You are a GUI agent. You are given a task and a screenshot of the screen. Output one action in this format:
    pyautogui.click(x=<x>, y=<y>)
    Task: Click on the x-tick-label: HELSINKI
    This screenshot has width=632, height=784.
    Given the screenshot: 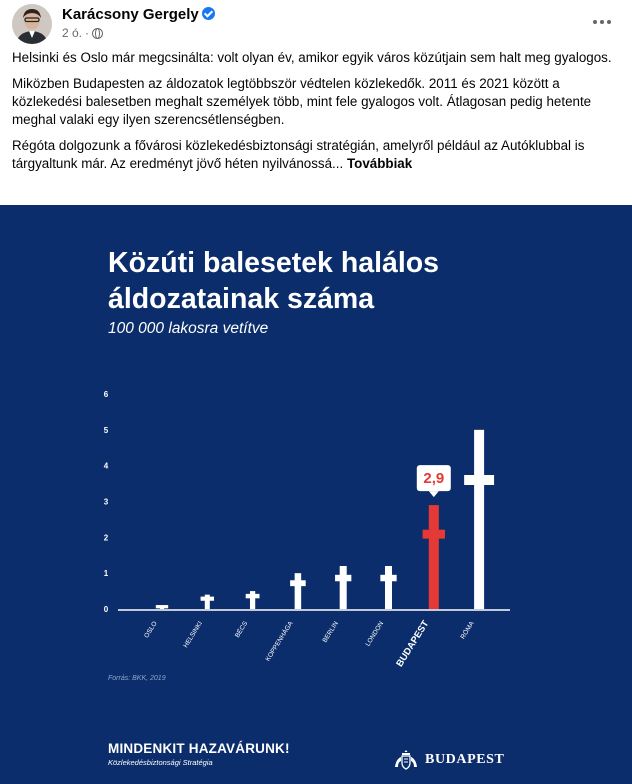 What is the action you would take?
    pyautogui.click(x=193, y=634)
    